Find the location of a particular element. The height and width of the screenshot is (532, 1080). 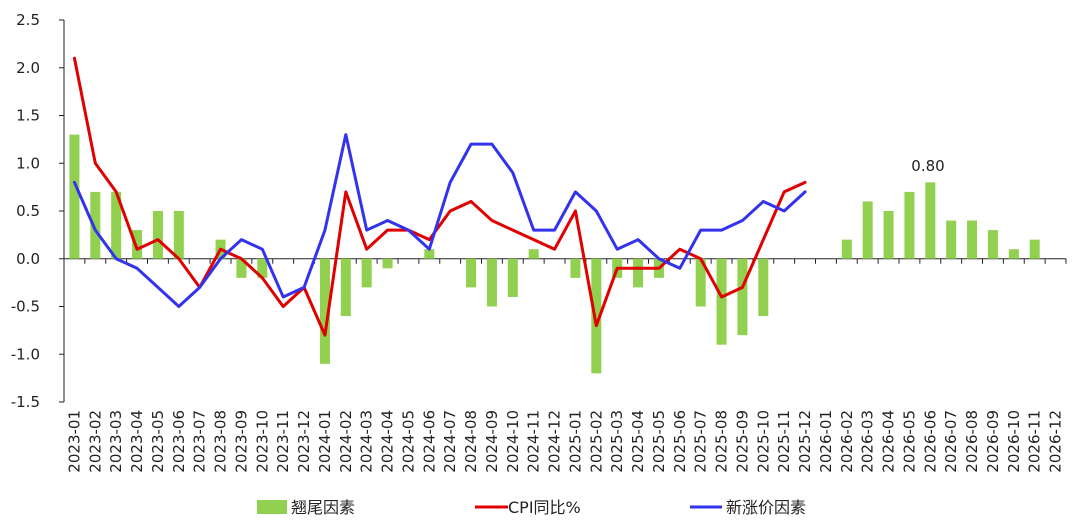

legend-label-cpi: CPI同比% is located at coordinates (544, 507).